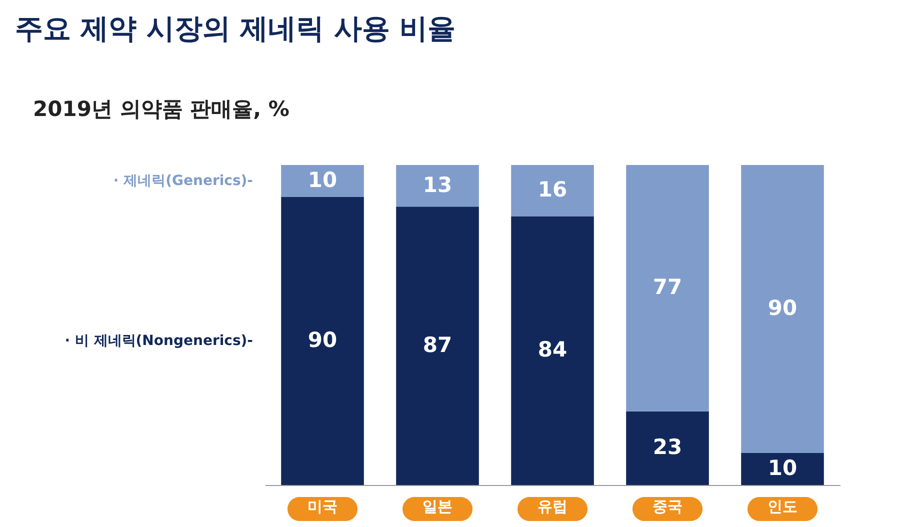 The width and height of the screenshot is (900, 527). I want to click on data-label: 23, so click(667, 447).